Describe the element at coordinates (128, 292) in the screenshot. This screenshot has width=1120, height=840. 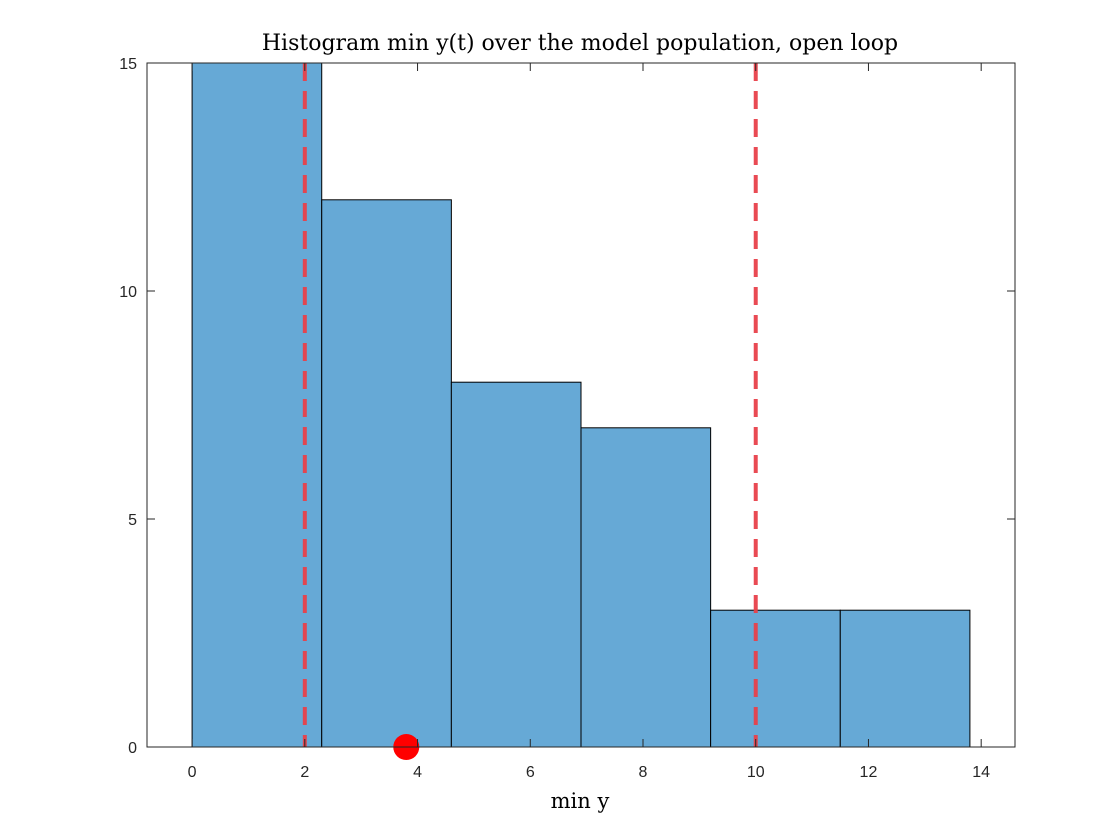
I see `y-tick-label: 10` at that location.